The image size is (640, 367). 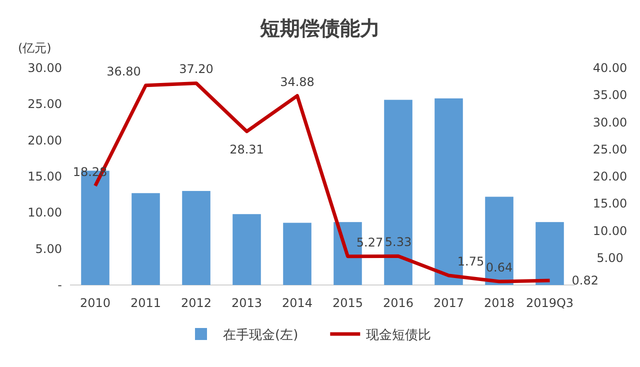 I want to click on y-tick-label: -, so click(x=60, y=285).